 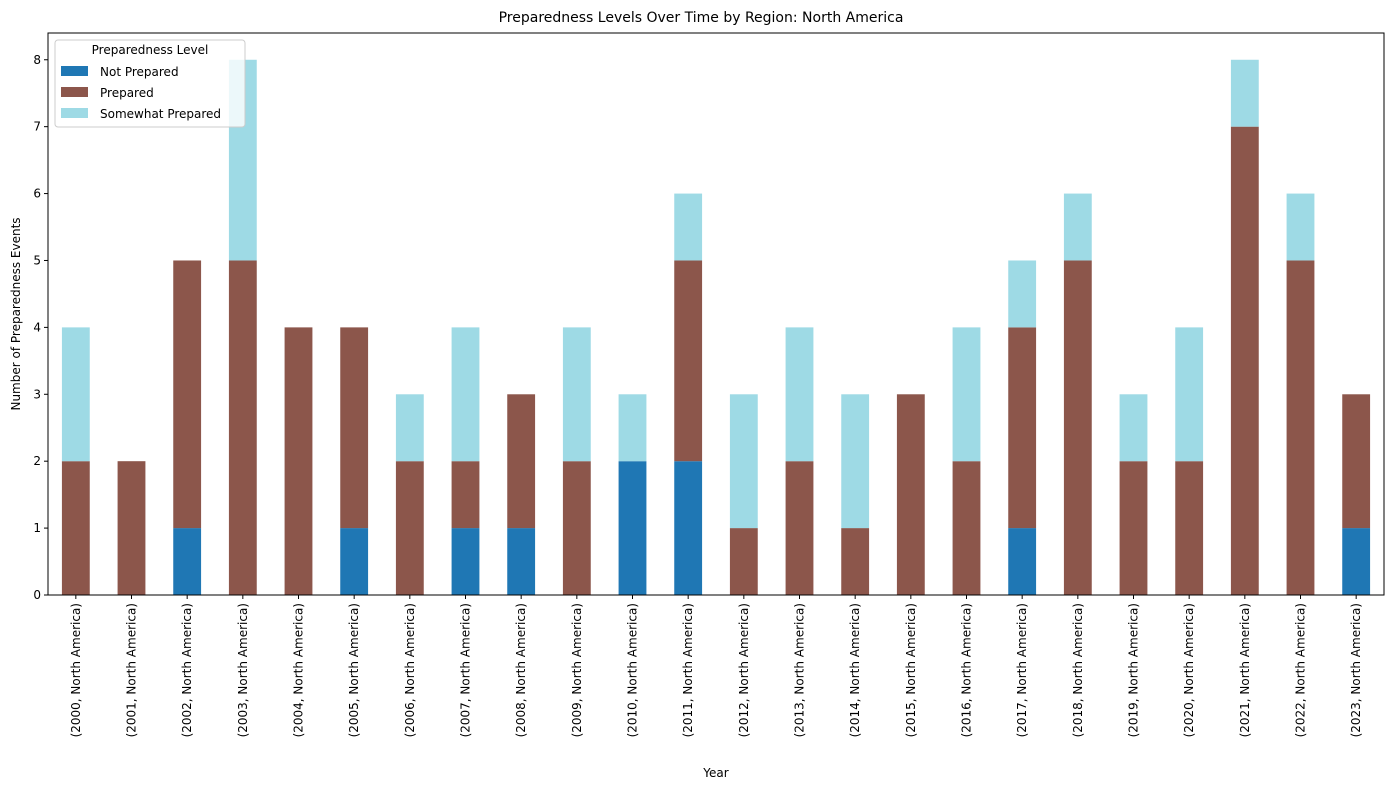 I want to click on y-tick-label: 5, so click(x=37, y=260).